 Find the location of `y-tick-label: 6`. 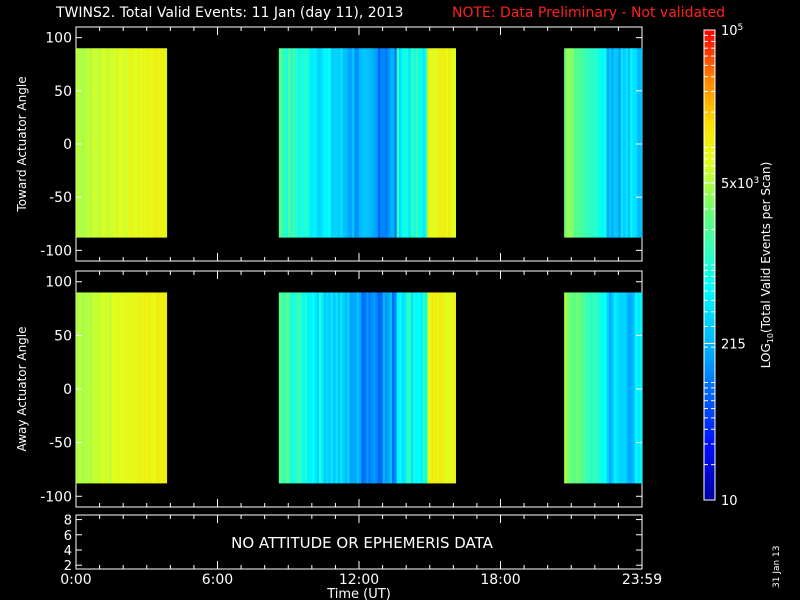

y-tick-label: 6 is located at coordinates (68, 536).